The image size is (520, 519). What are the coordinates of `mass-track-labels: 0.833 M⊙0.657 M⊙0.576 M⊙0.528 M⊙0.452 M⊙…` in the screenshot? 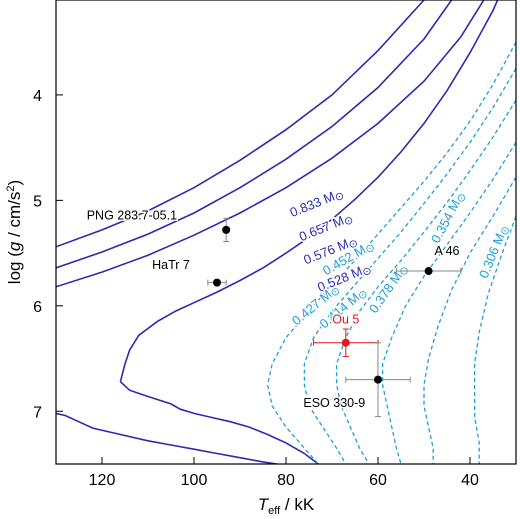 It's located at (400, 259).